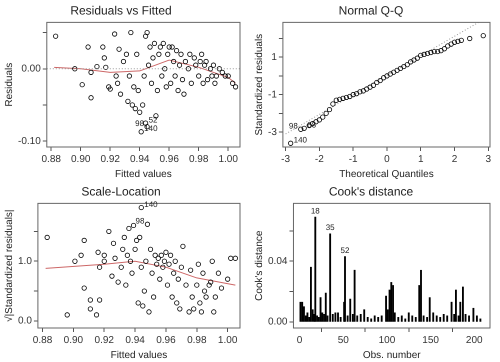 The image size is (500, 362). Describe the element at coordinates (9, 84) in the screenshot. I see `y-axis-title: Residuals` at that location.